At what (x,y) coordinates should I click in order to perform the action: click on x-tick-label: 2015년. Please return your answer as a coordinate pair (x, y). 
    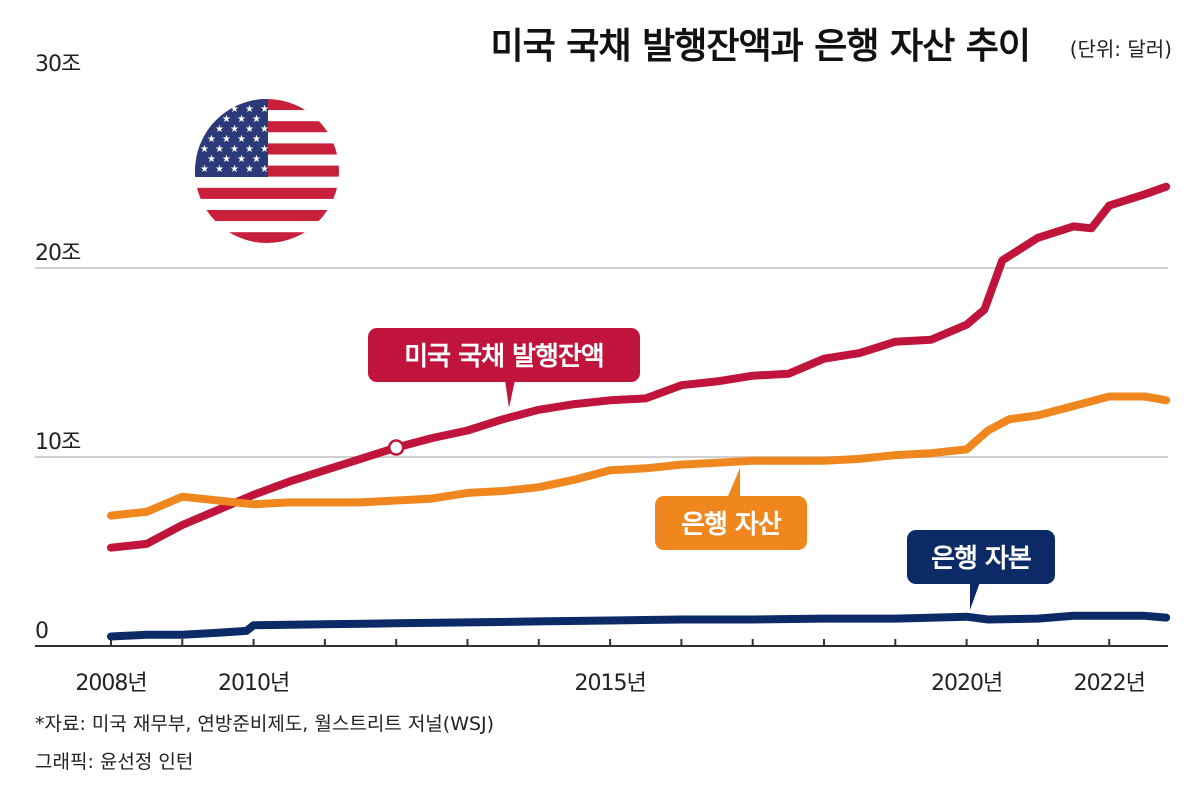
    Looking at the image, I should click on (609, 683).